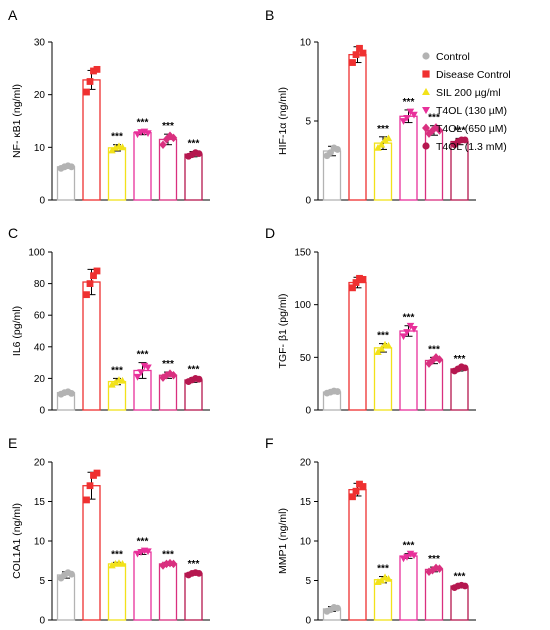 The width and height of the screenshot is (550, 630). What do you see at coordinates (302, 253) in the screenshot?
I see `y-tick-label: 150` at bounding box center [302, 253].